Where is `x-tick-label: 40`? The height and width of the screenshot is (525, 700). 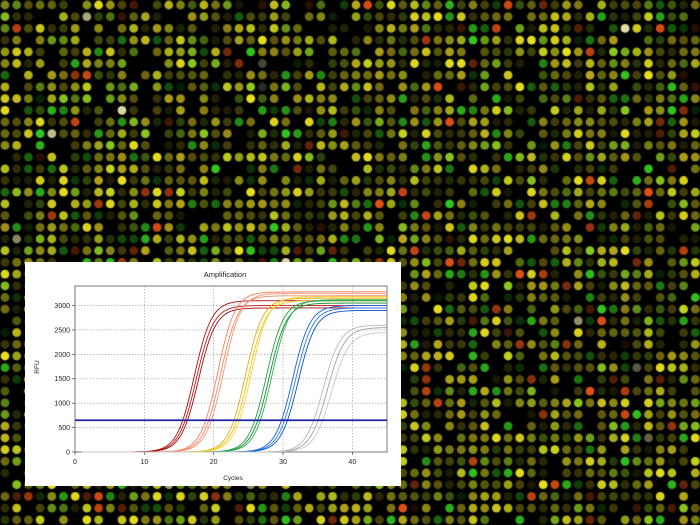
x-tick-label: 40 is located at coordinates (352, 462).